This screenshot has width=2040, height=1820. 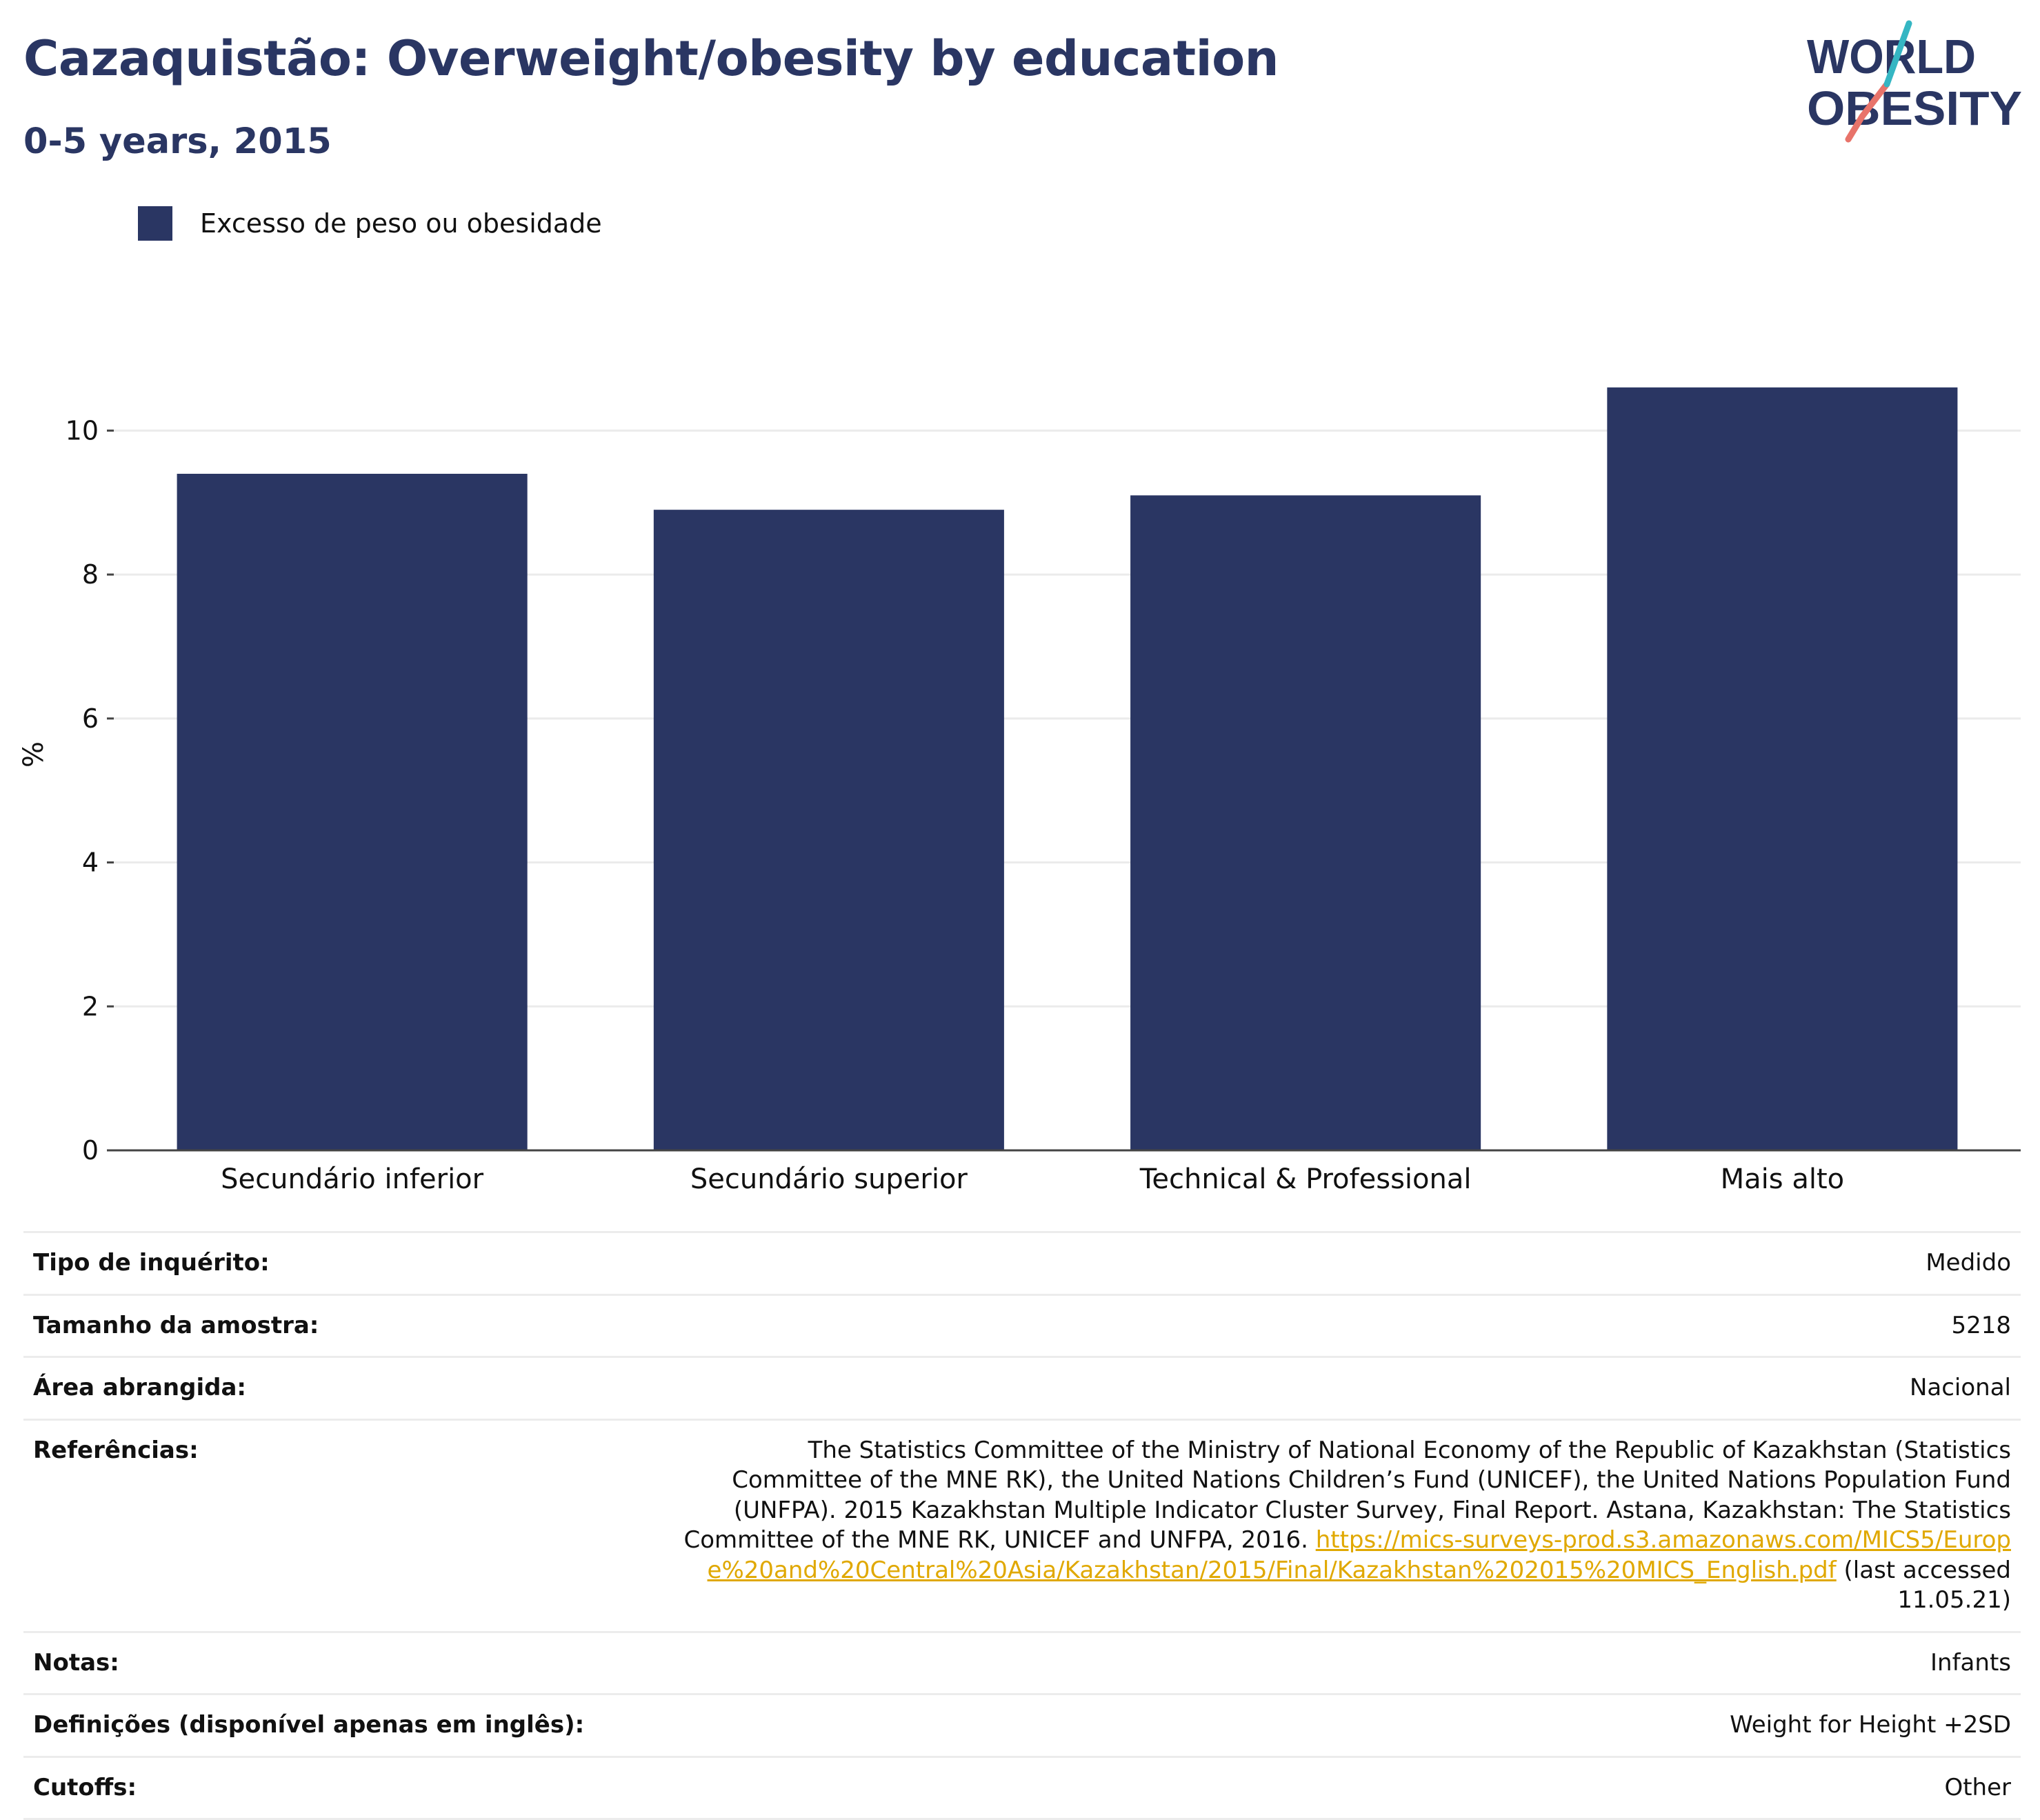 I want to click on y-tick-label: 0, so click(x=90, y=1150).